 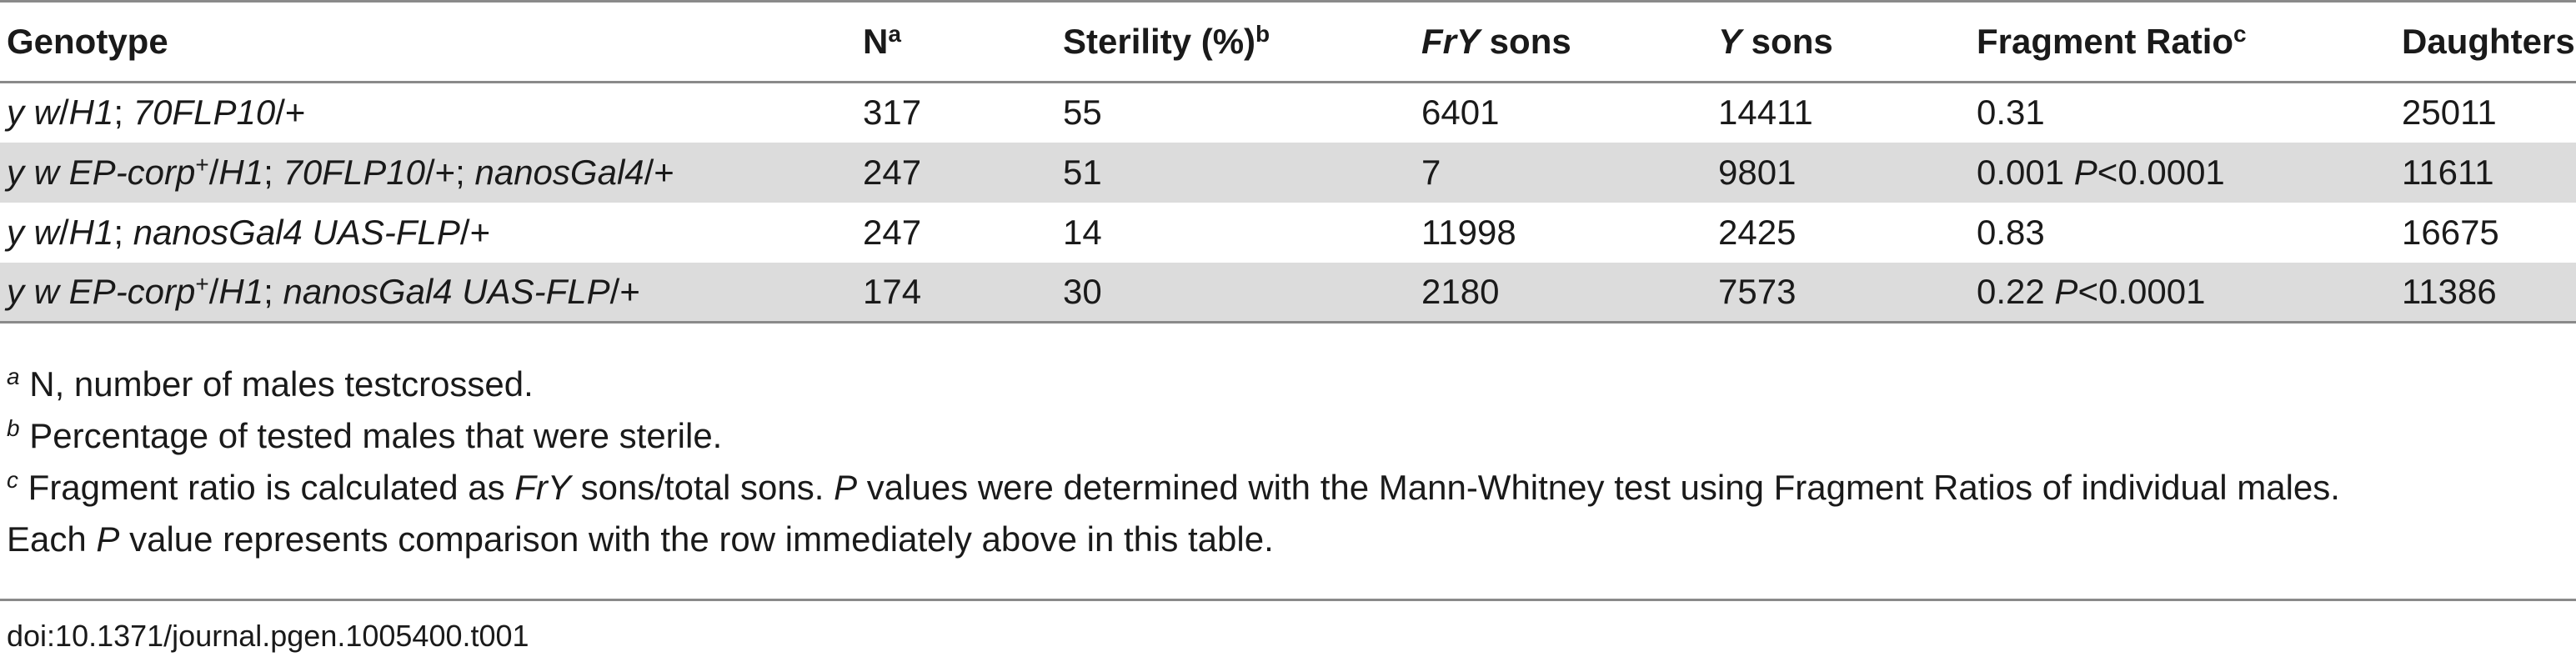 What do you see at coordinates (882, 41) in the screenshot?
I see `header-n: Na` at bounding box center [882, 41].